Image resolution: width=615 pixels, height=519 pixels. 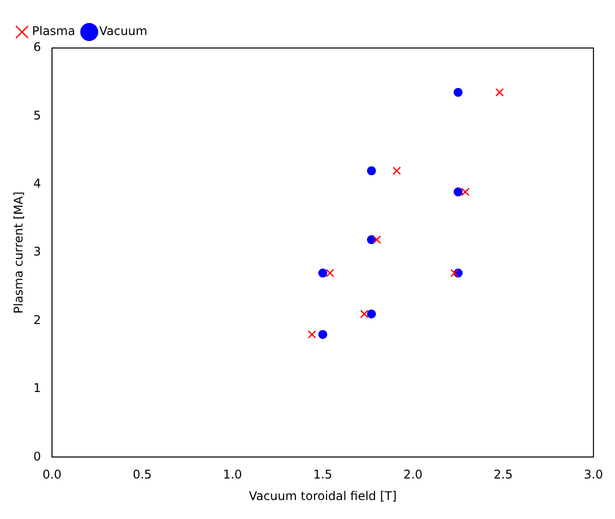 I want to click on y-tick-label: 4, so click(x=37, y=183).